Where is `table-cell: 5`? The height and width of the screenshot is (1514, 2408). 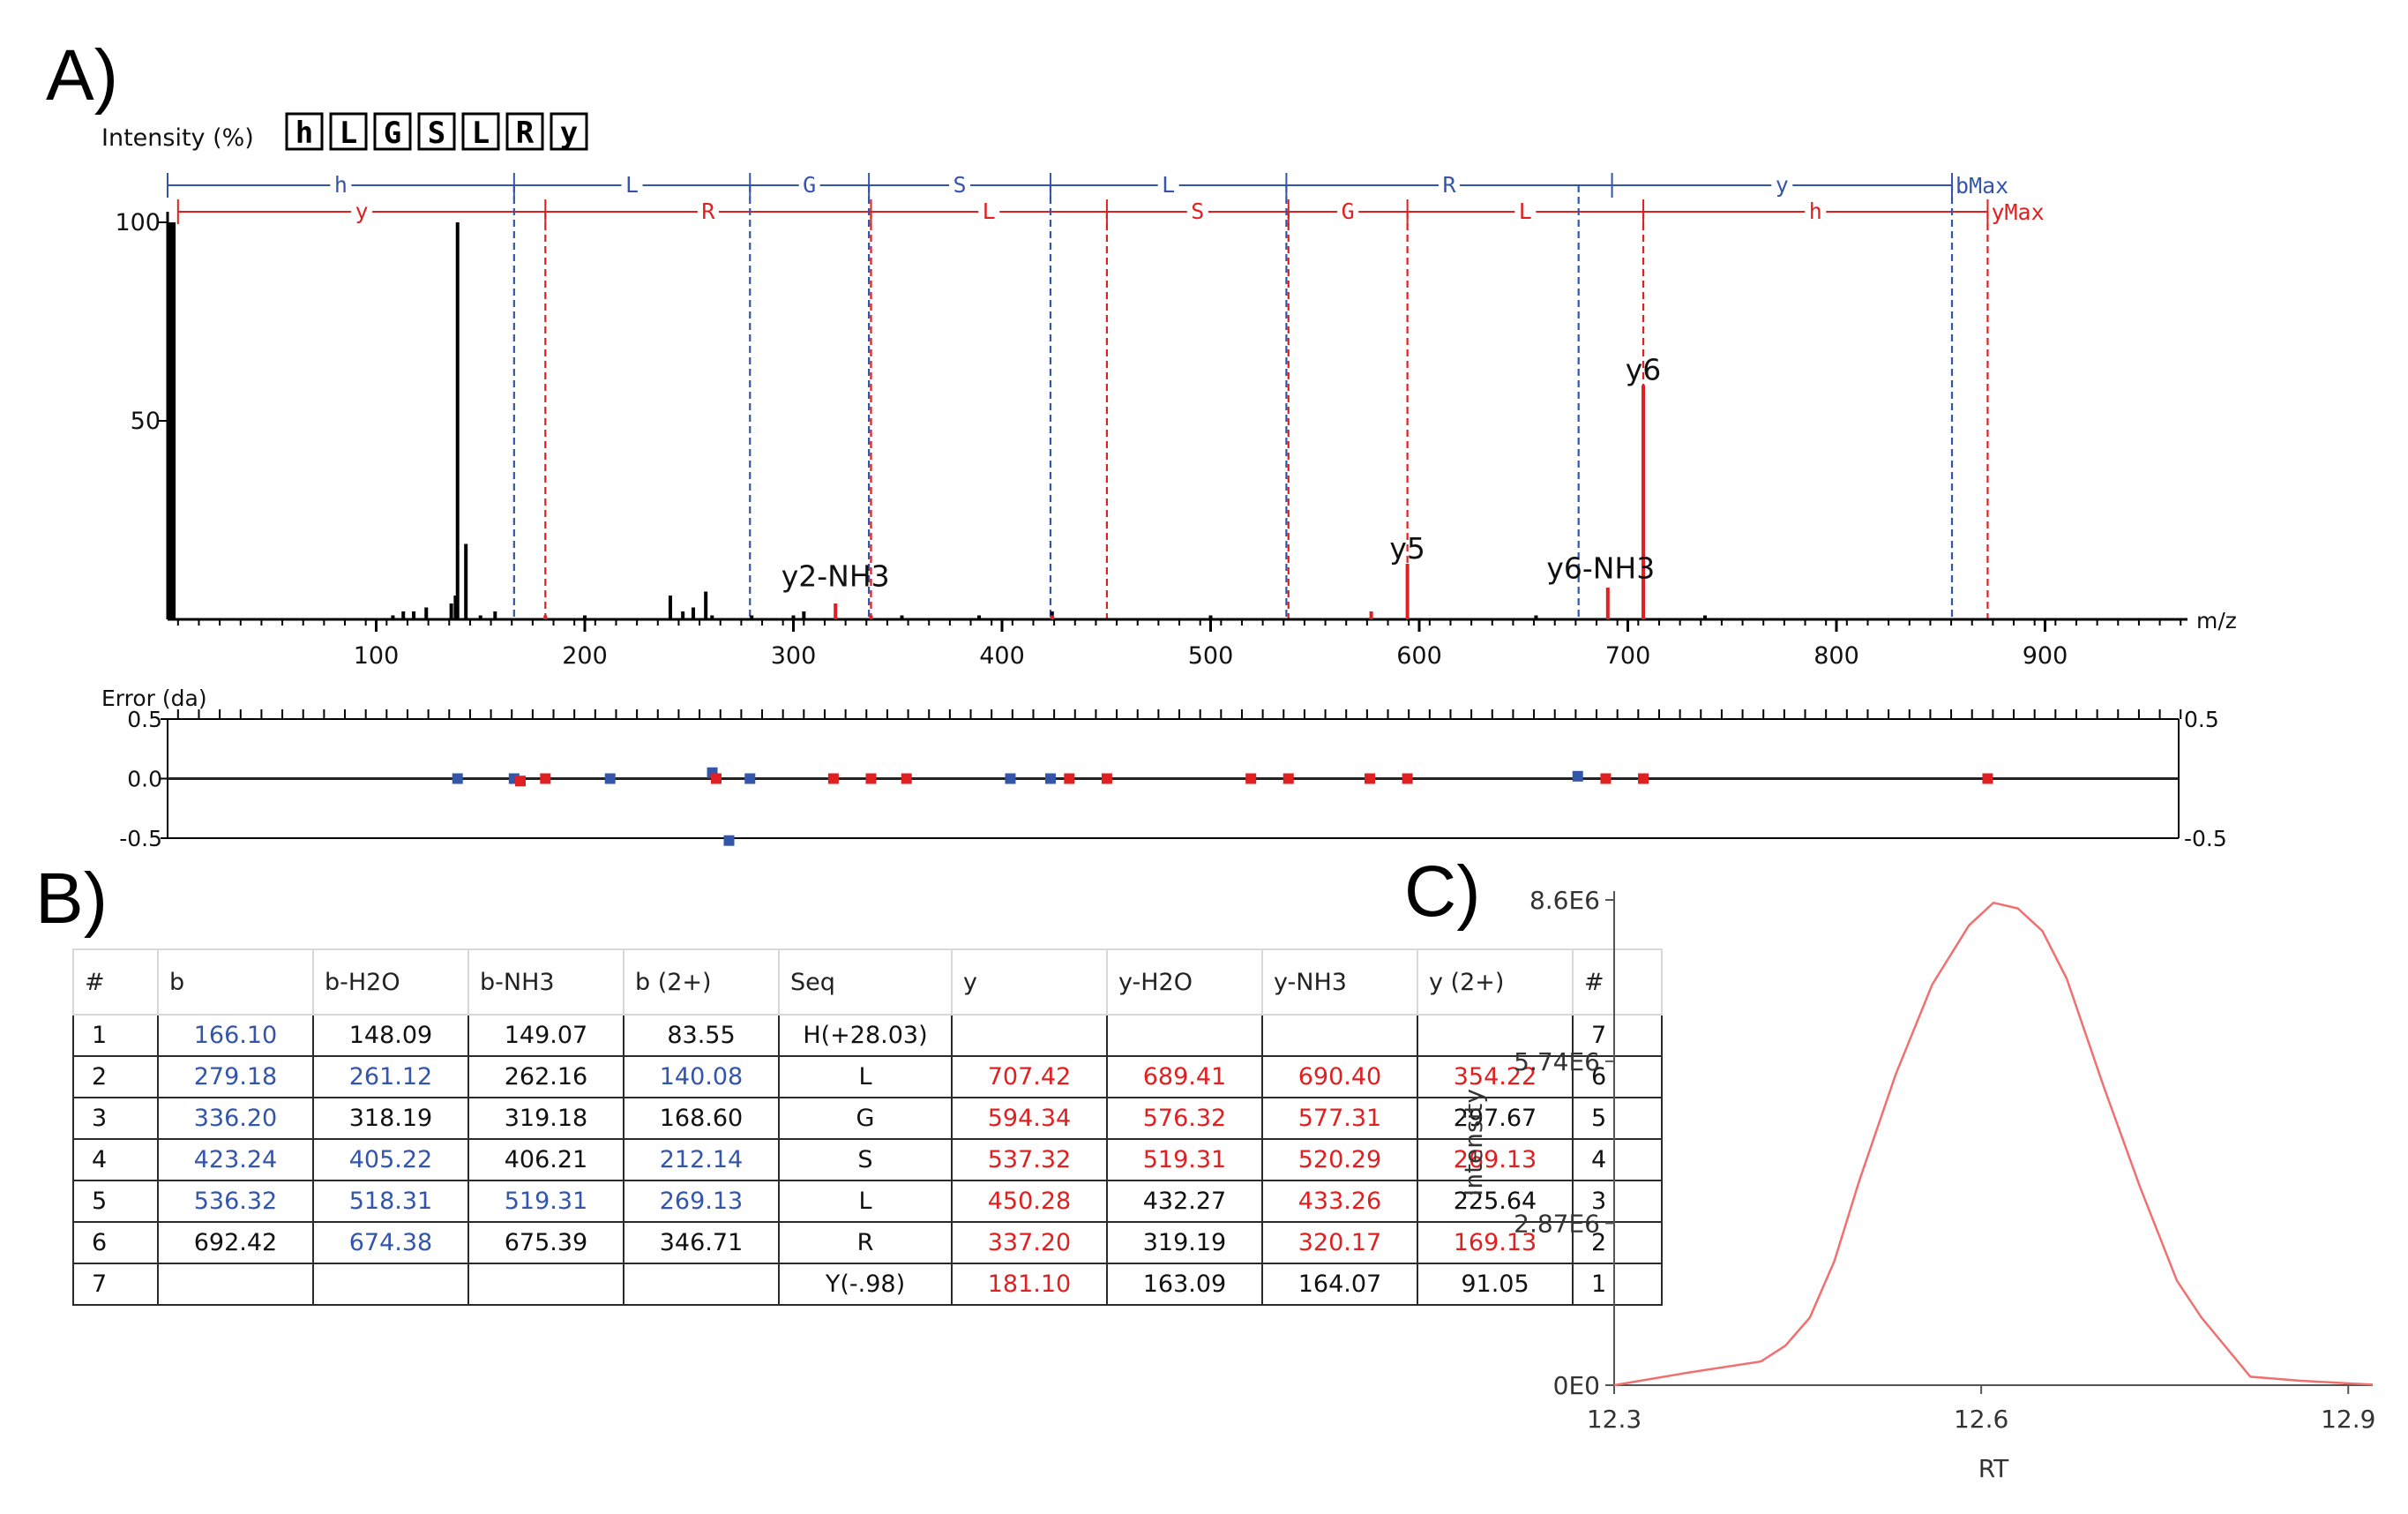
table-cell: 5 is located at coordinates (1617, 1118).